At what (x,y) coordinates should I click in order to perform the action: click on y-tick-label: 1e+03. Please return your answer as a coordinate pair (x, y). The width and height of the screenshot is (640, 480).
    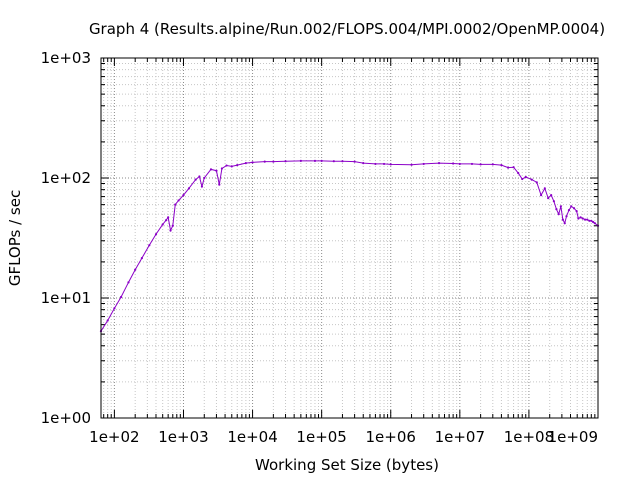
    Looking at the image, I should click on (66, 58).